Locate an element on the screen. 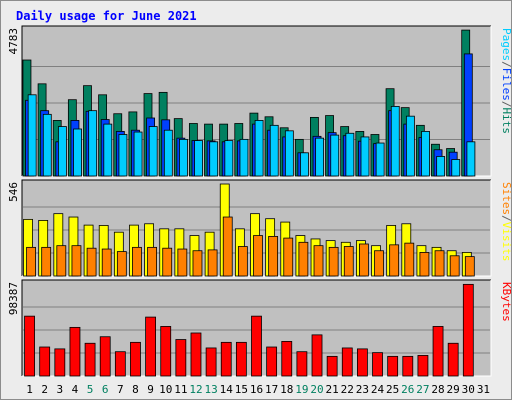 The height and width of the screenshot is (400, 512). x-tick-label: 19 is located at coordinates (301, 389).